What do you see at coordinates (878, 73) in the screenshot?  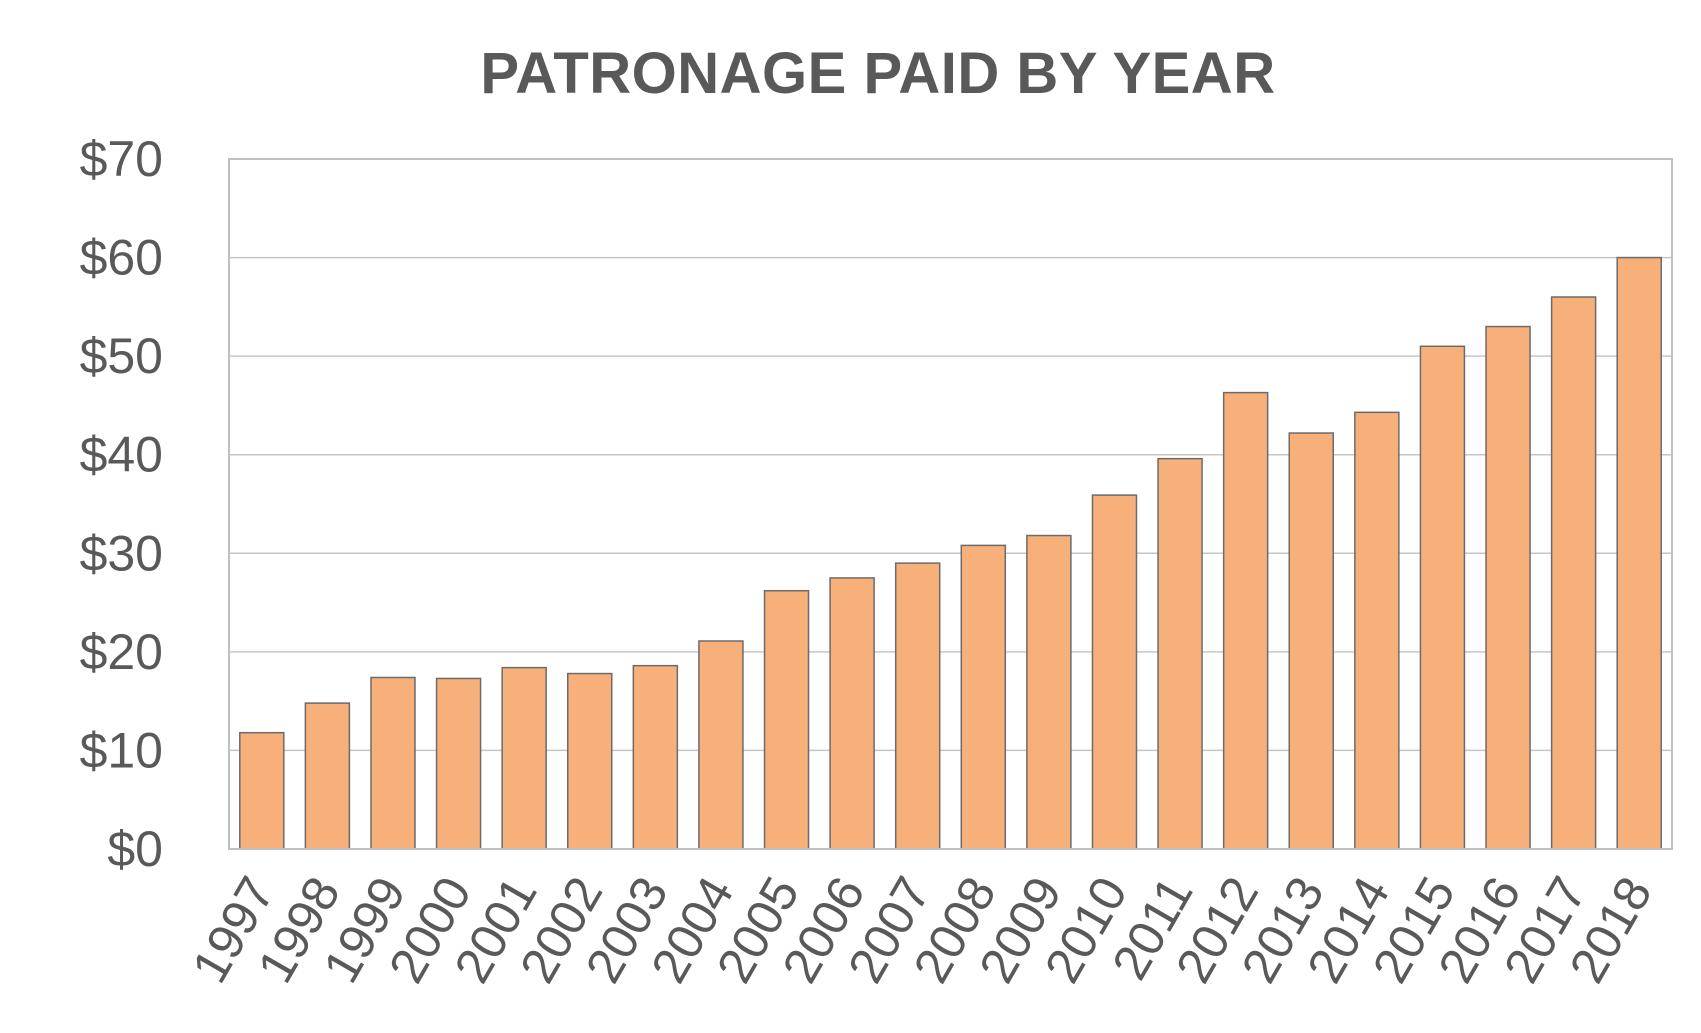 I see `chart-title: PATRONAGE PAID BY YEAR` at bounding box center [878, 73].